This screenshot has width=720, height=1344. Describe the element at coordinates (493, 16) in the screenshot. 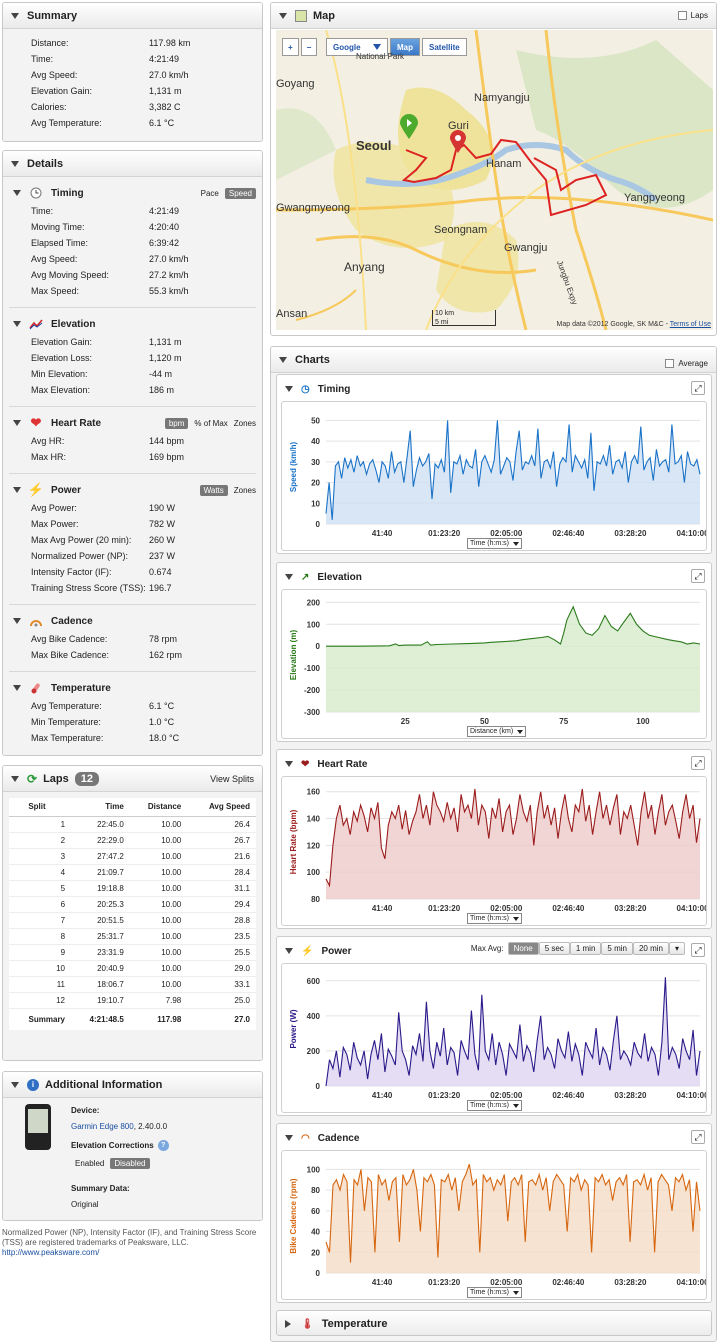

I see `map-header: Map Laps` at that location.